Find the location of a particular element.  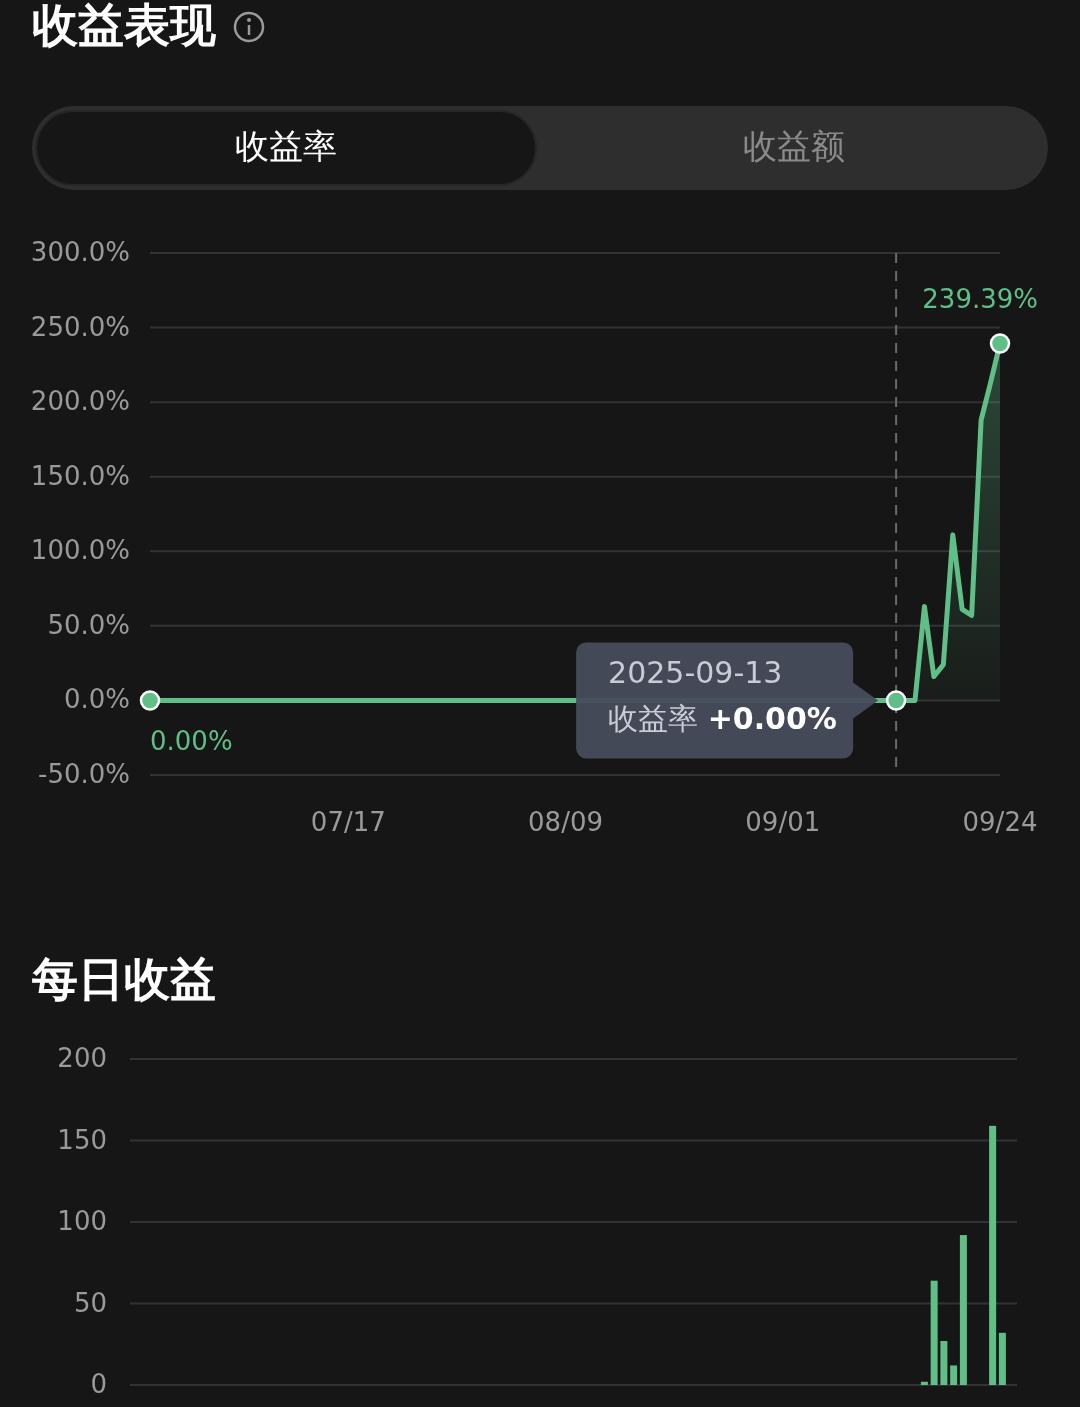

annotation: 239.39% is located at coordinates (980, 298).